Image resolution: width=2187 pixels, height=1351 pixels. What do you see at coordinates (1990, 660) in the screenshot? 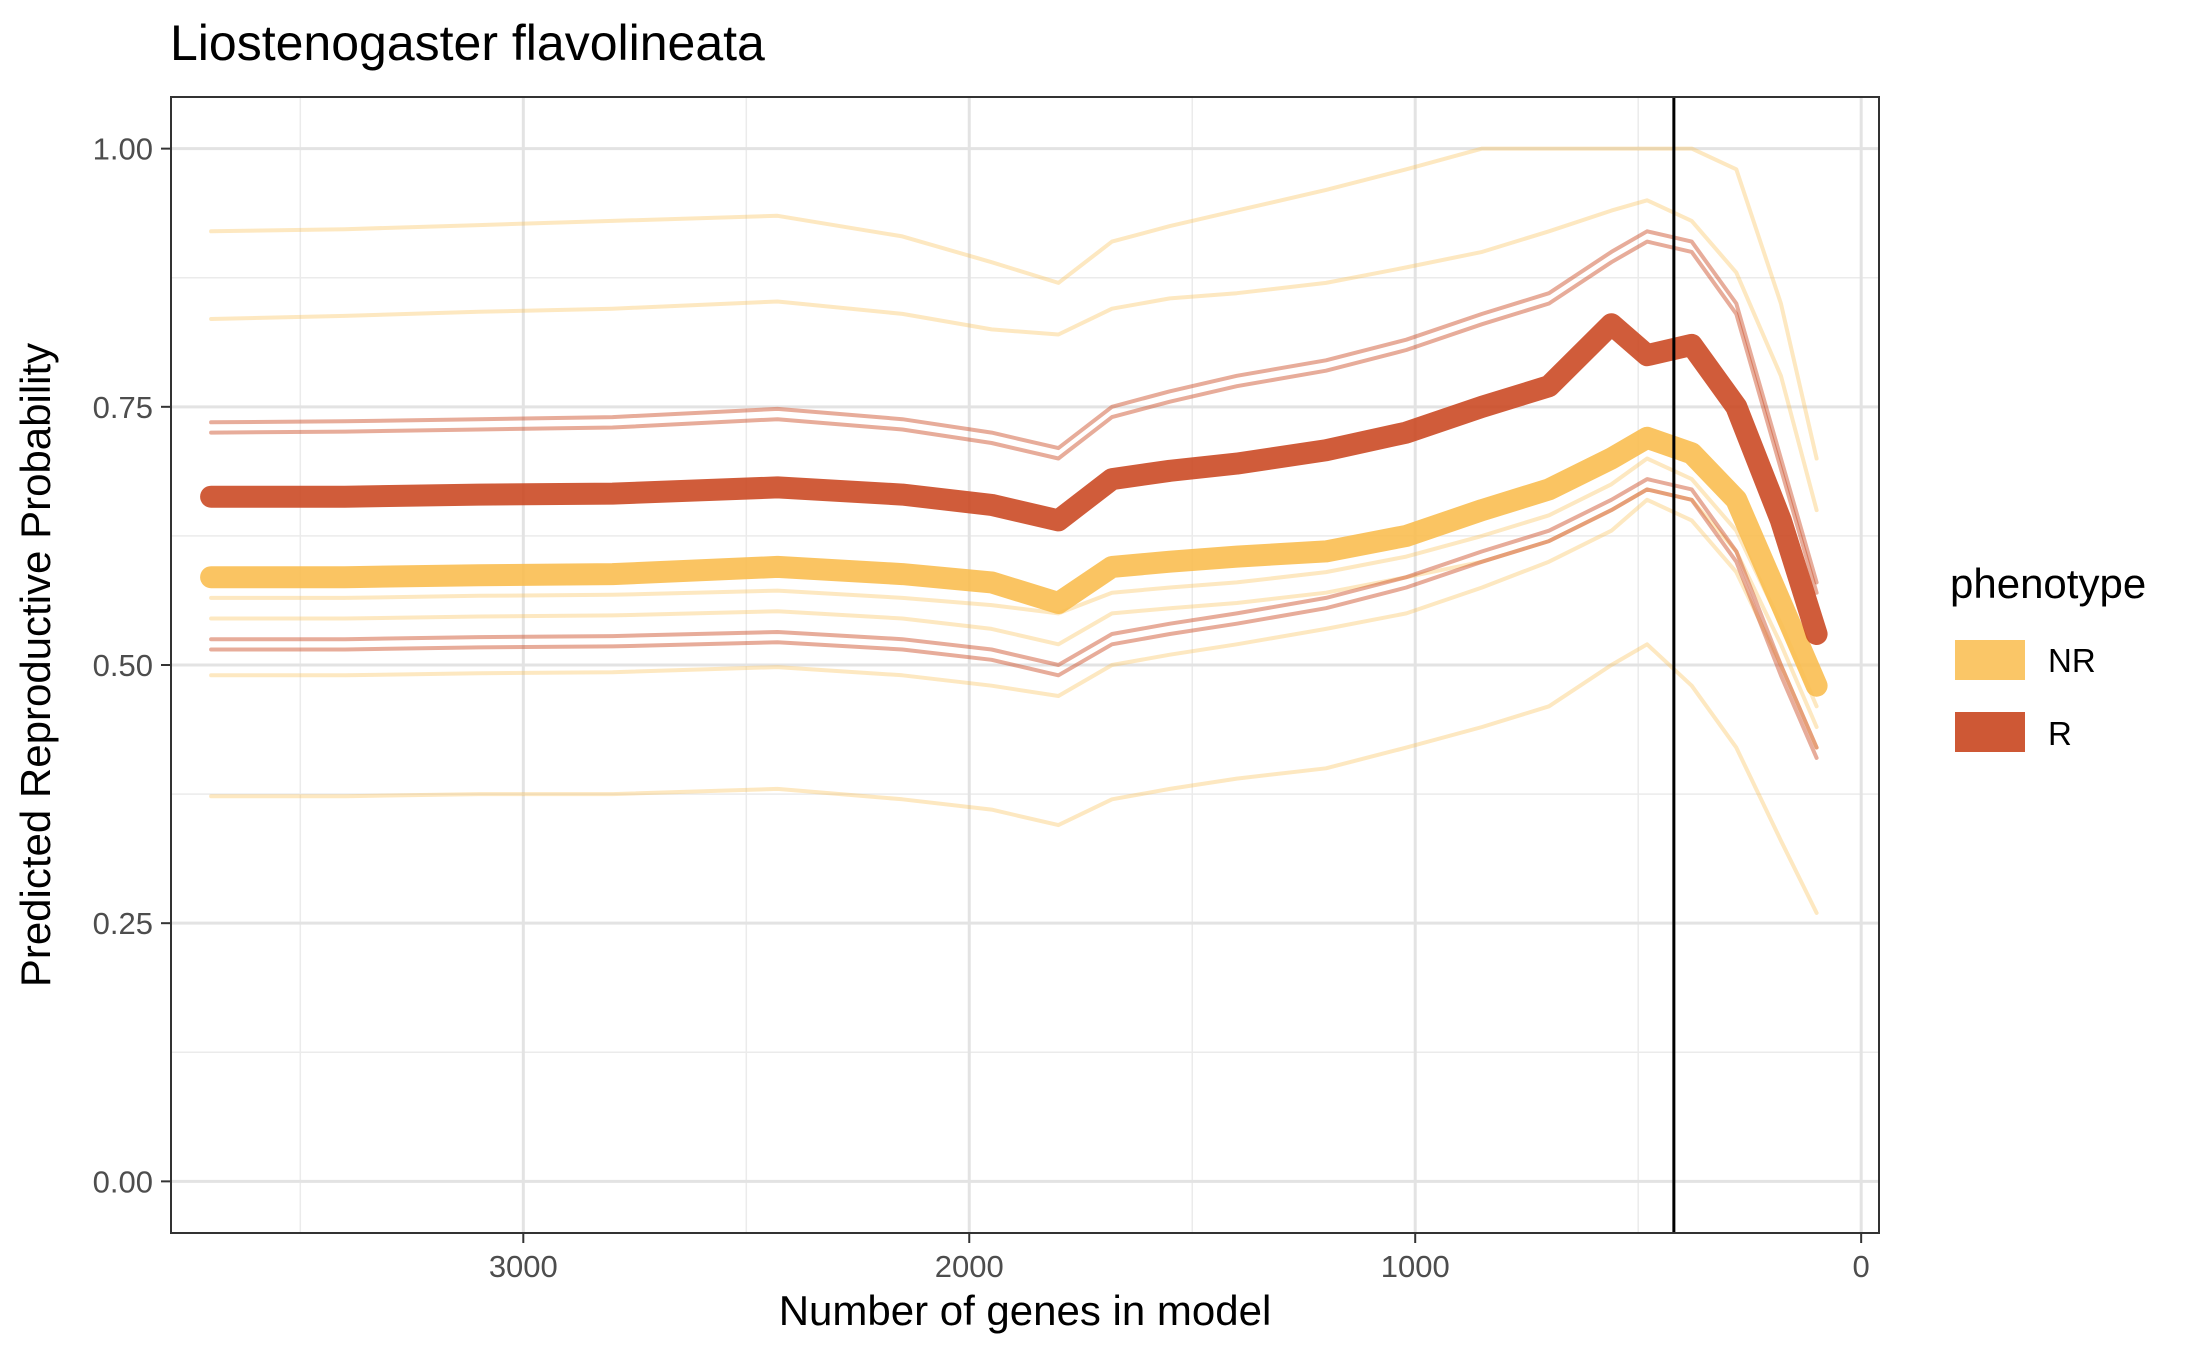
I see `legend-key-nr` at bounding box center [1990, 660].